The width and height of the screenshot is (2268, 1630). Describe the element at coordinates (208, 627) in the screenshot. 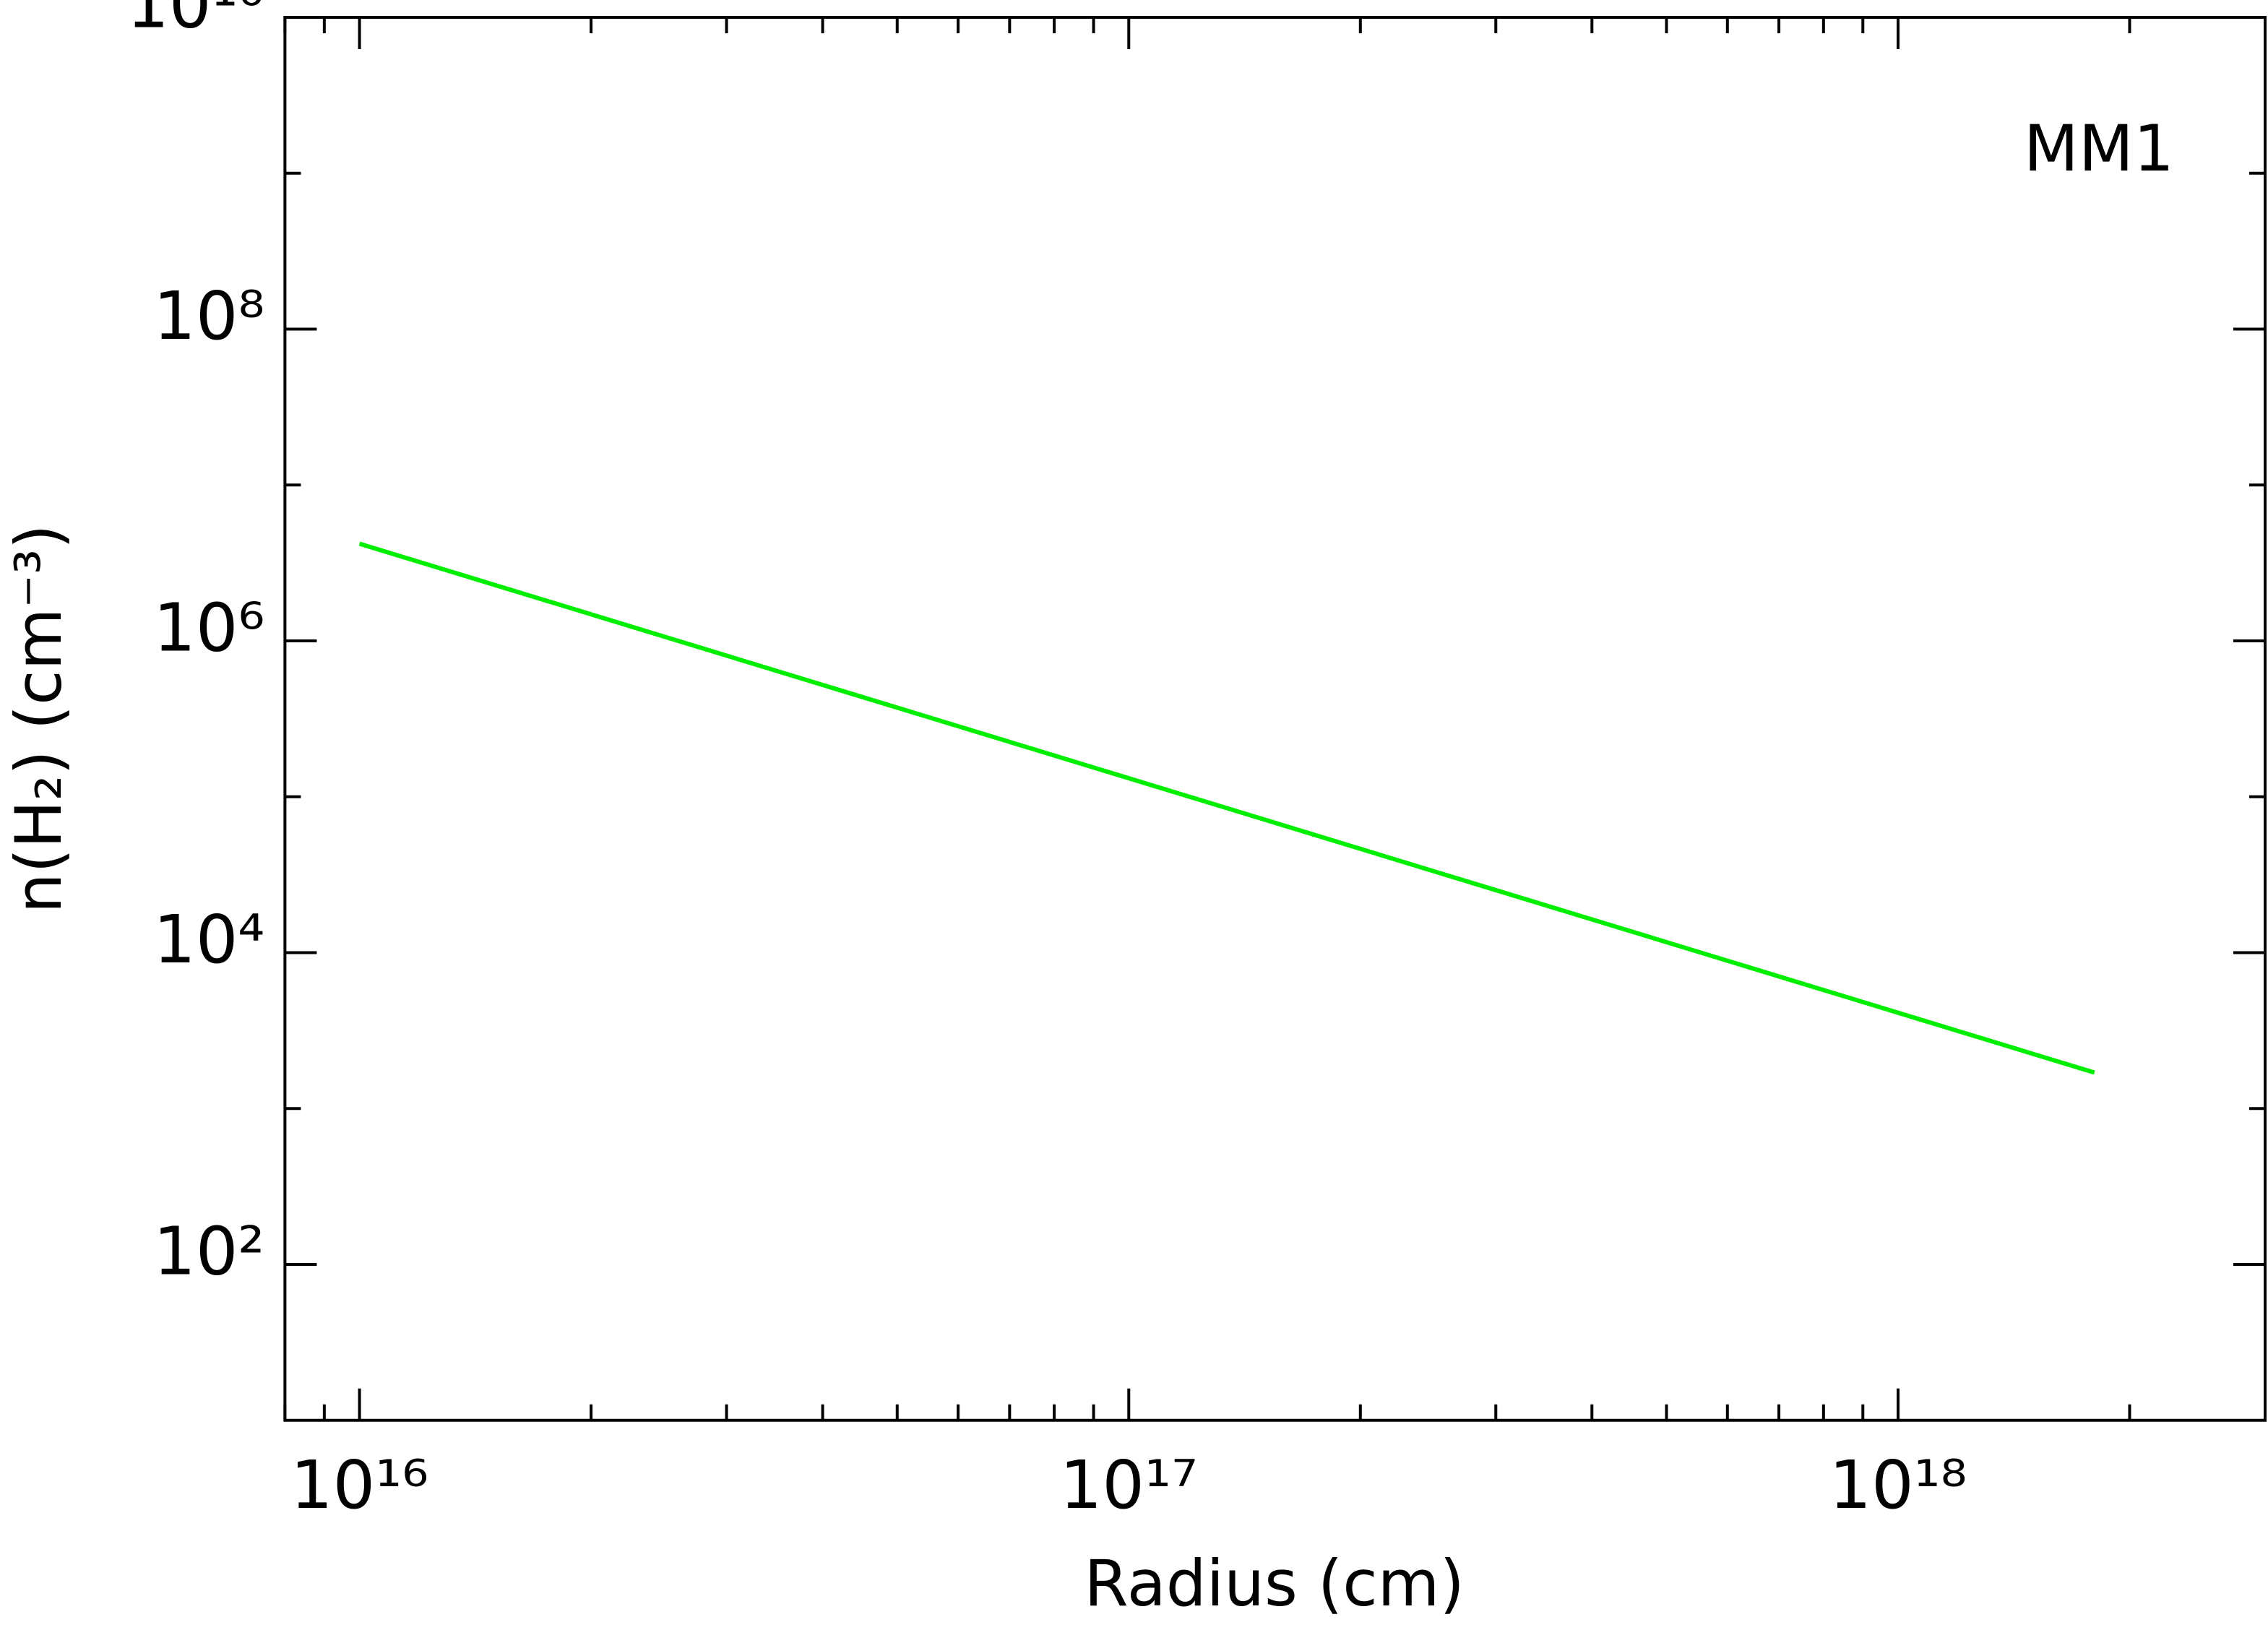

I see `y-tick-label: 10⁶` at that location.